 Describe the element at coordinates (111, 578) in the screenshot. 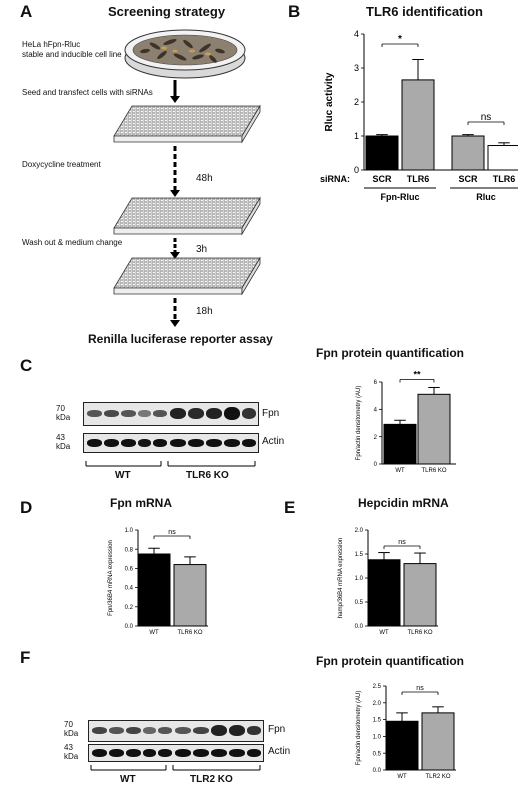

I see `y-axis-label: Fpn/36B4 mRNA expression` at that location.